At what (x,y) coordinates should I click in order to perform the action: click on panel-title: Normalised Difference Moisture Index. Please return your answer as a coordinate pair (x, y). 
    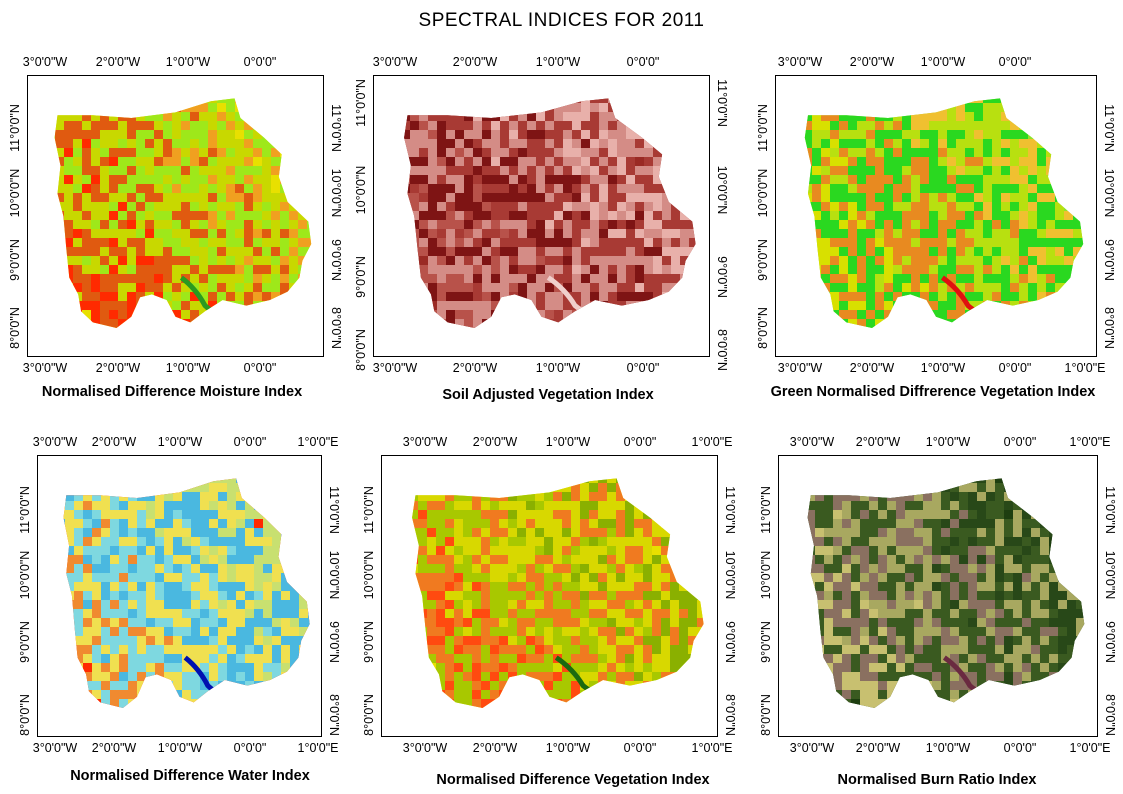
    Looking at the image, I should click on (172, 392).